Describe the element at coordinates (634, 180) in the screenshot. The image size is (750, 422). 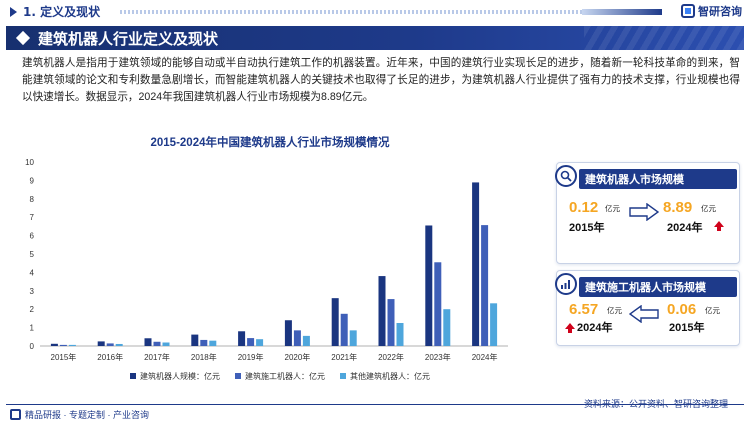
I see `market-size-panel-title-text: 建筑机器人市场规模` at that location.